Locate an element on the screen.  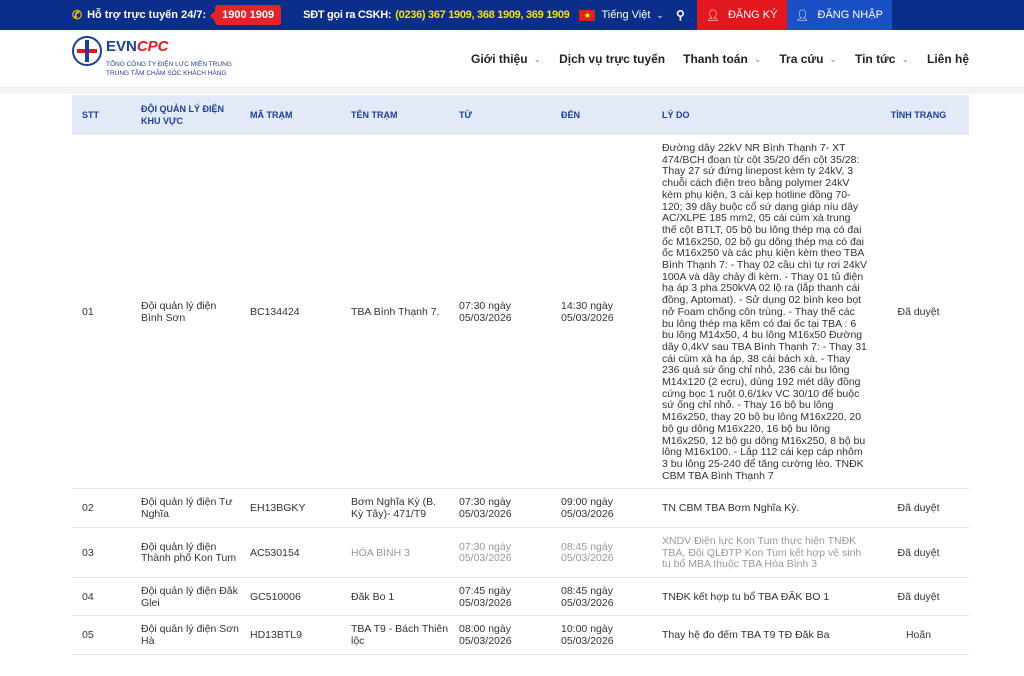
cell-station-code: GC510006 is located at coordinates (290, 597).